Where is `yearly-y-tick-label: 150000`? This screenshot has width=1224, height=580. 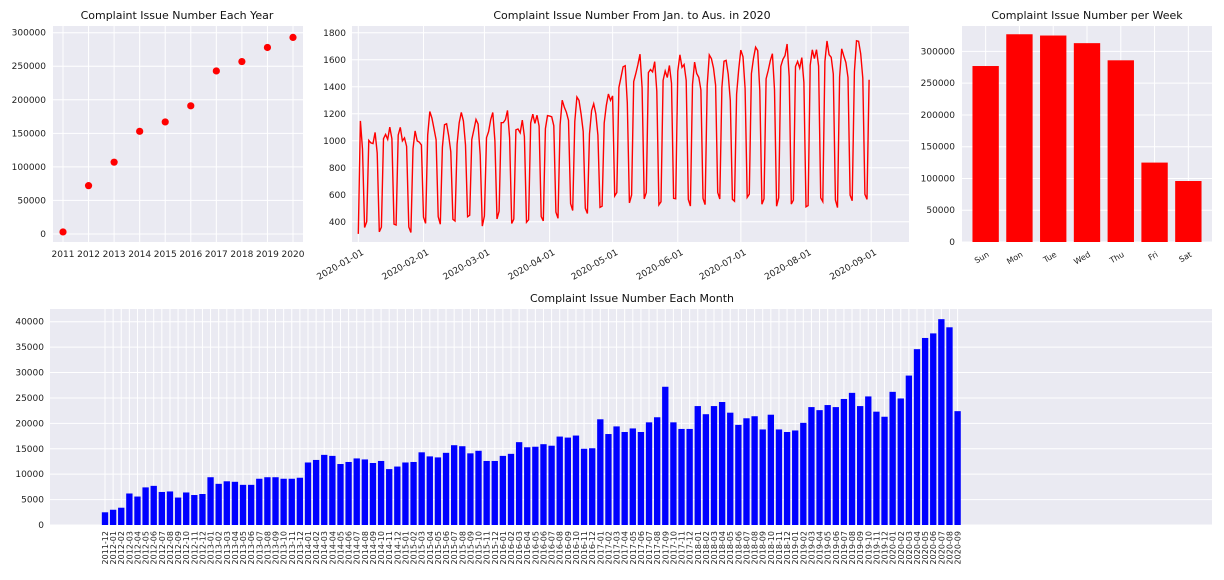
yearly-y-tick-label: 150000 is located at coordinates (29, 134).